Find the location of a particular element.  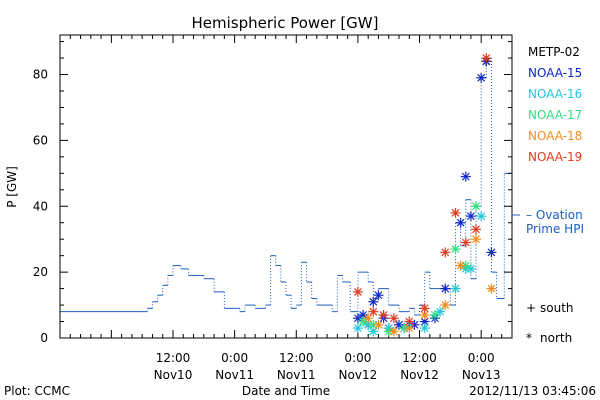

x-axis-label: Date and Time is located at coordinates (286, 391).